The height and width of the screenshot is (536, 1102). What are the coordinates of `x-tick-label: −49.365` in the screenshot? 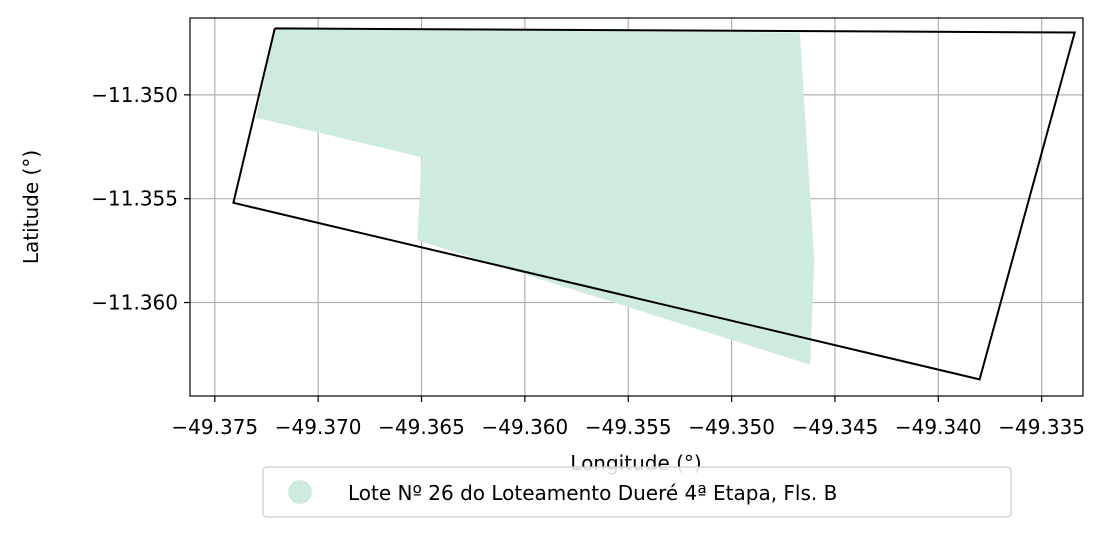 It's located at (421, 427).